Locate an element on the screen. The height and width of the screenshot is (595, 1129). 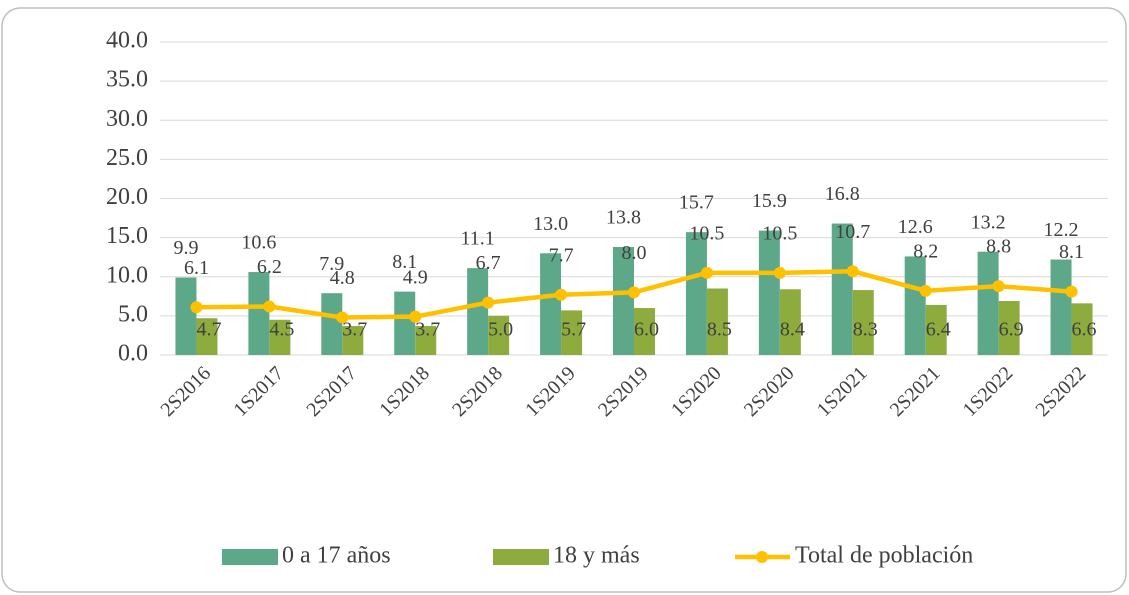
data-label: 13.0 is located at coordinates (550, 224).